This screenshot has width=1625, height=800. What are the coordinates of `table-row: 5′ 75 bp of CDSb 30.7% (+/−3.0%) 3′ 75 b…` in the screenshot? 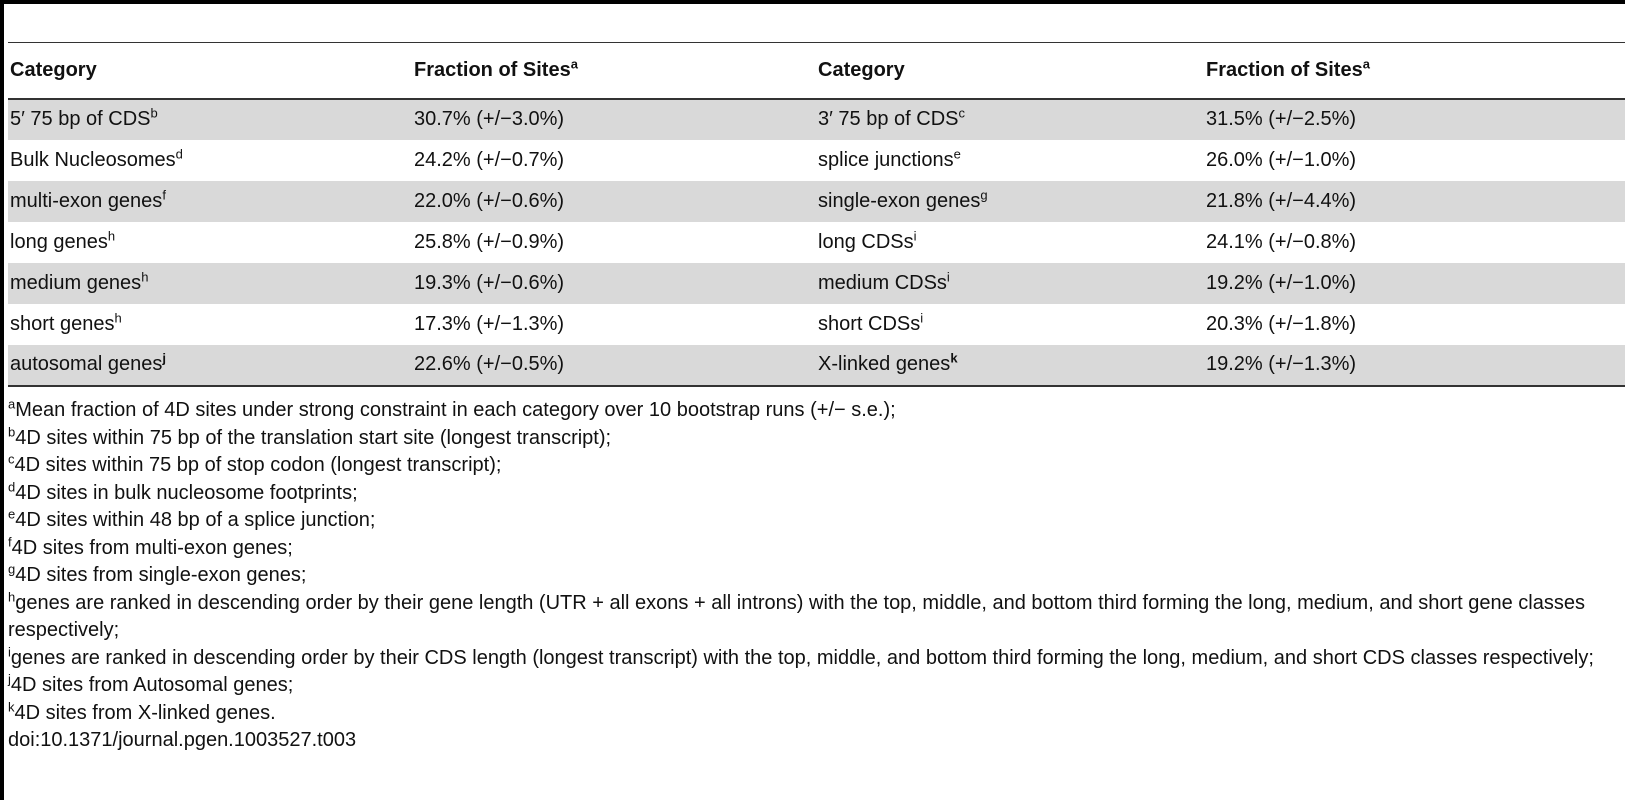 It's located at (816, 119).